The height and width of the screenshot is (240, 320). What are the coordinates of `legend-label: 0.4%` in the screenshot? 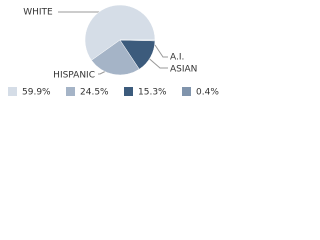 It's located at (207, 93).